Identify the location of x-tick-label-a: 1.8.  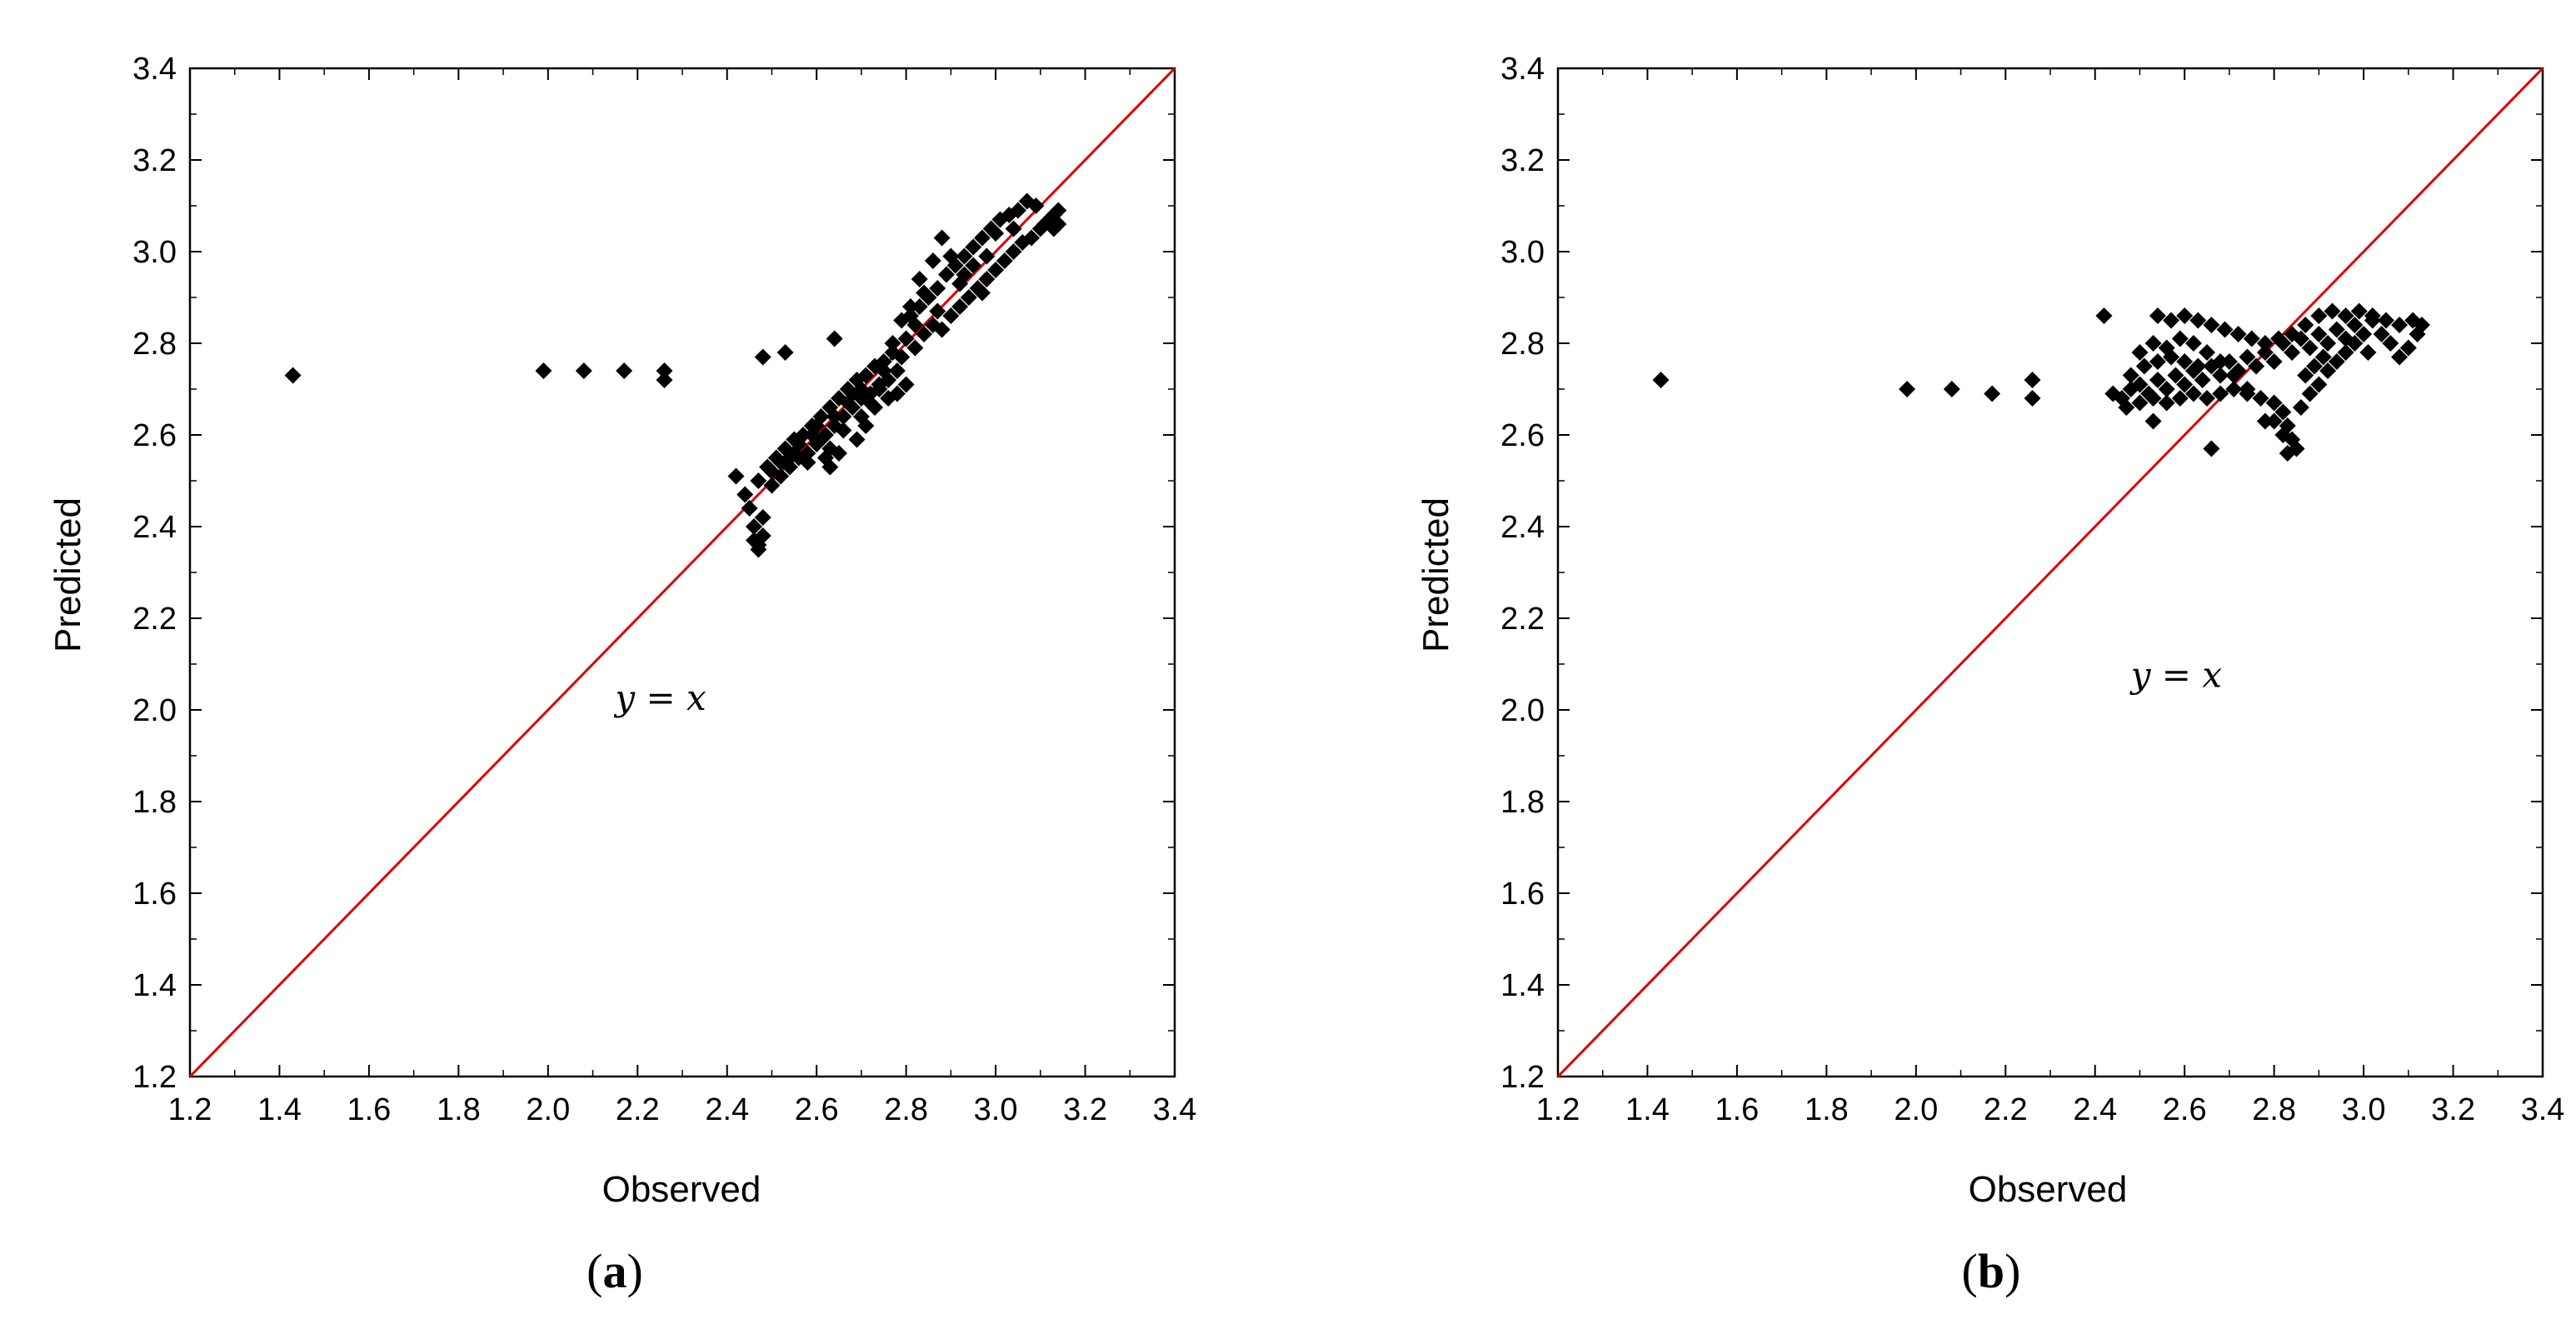
(459, 1109).